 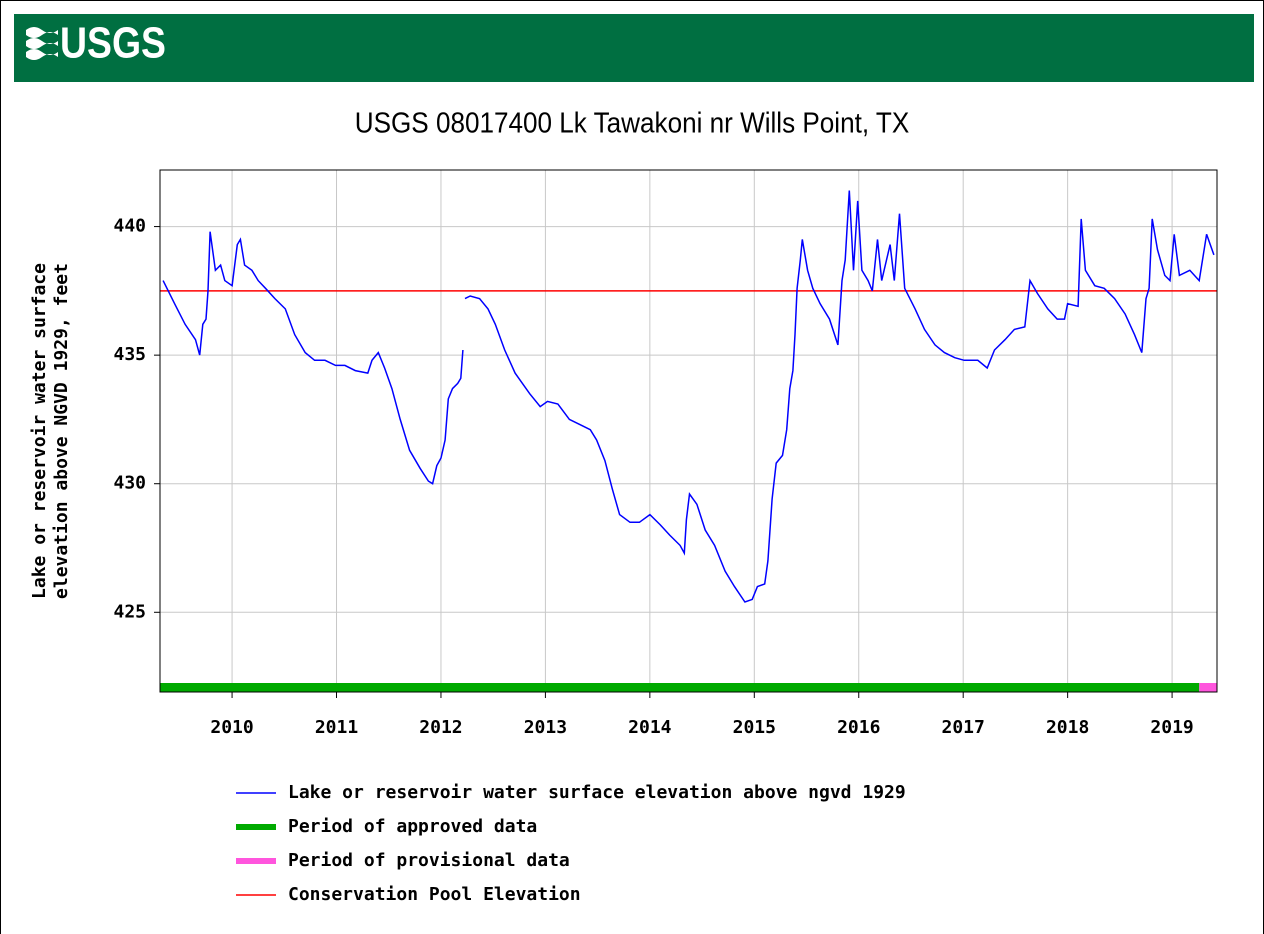 I want to click on x-tick-label: 2012, so click(x=440, y=727).